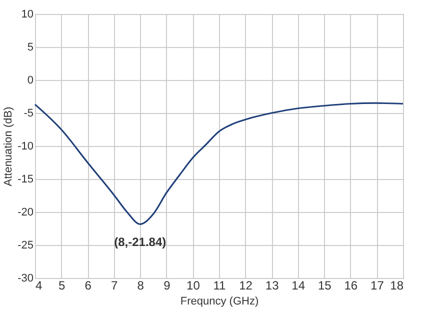 This screenshot has width=425, height=319. What do you see at coordinates (88, 285) in the screenshot?
I see `x-tick-label: 6` at bounding box center [88, 285].